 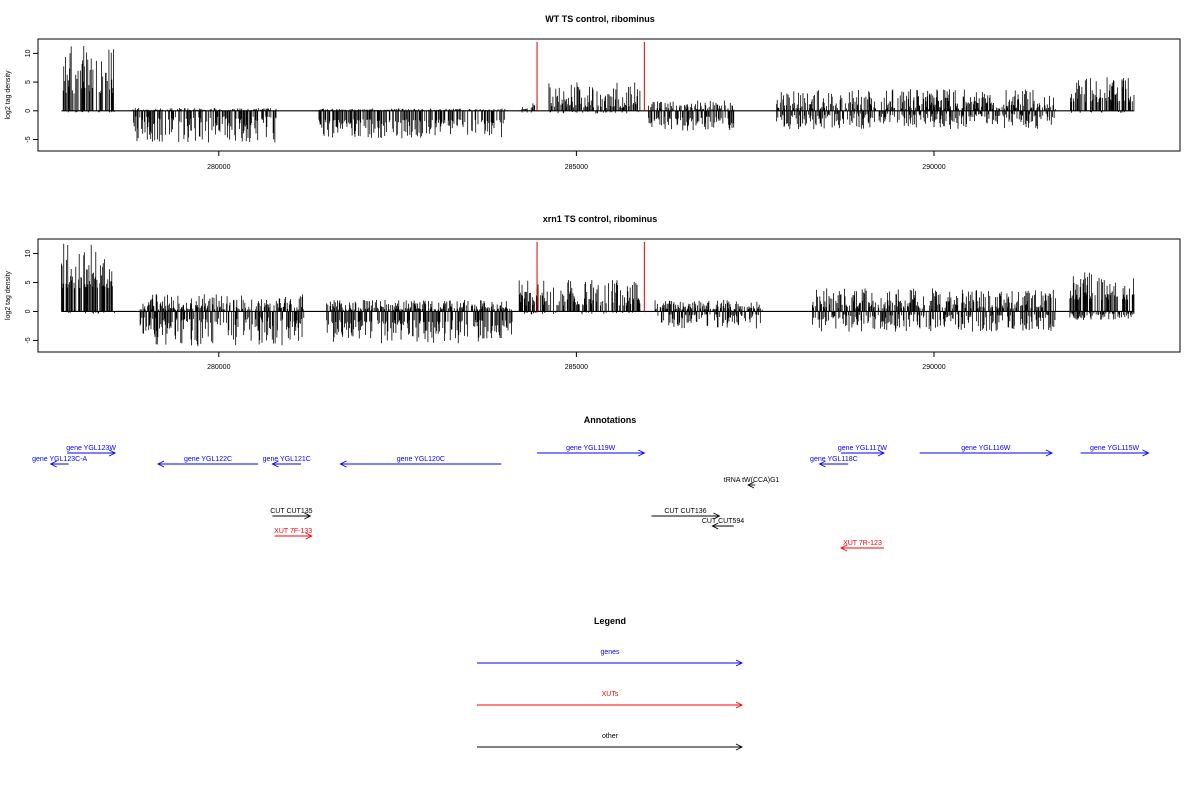 I want to click on chart-title: xrn1 TS control, ribominus, so click(x=600, y=219).